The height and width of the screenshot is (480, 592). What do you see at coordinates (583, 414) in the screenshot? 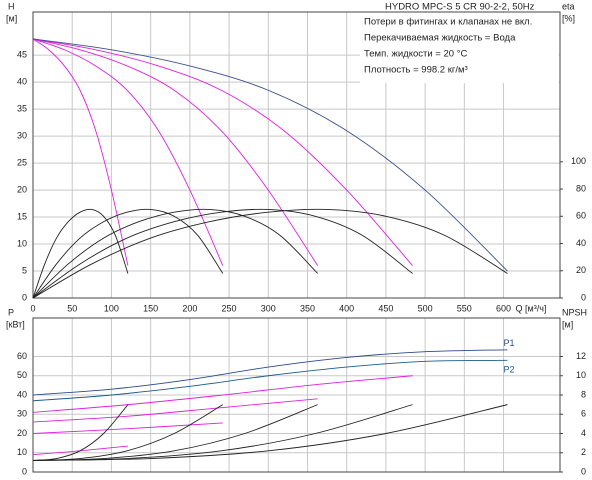
I see `y2-tick-label: 6` at bounding box center [583, 414].